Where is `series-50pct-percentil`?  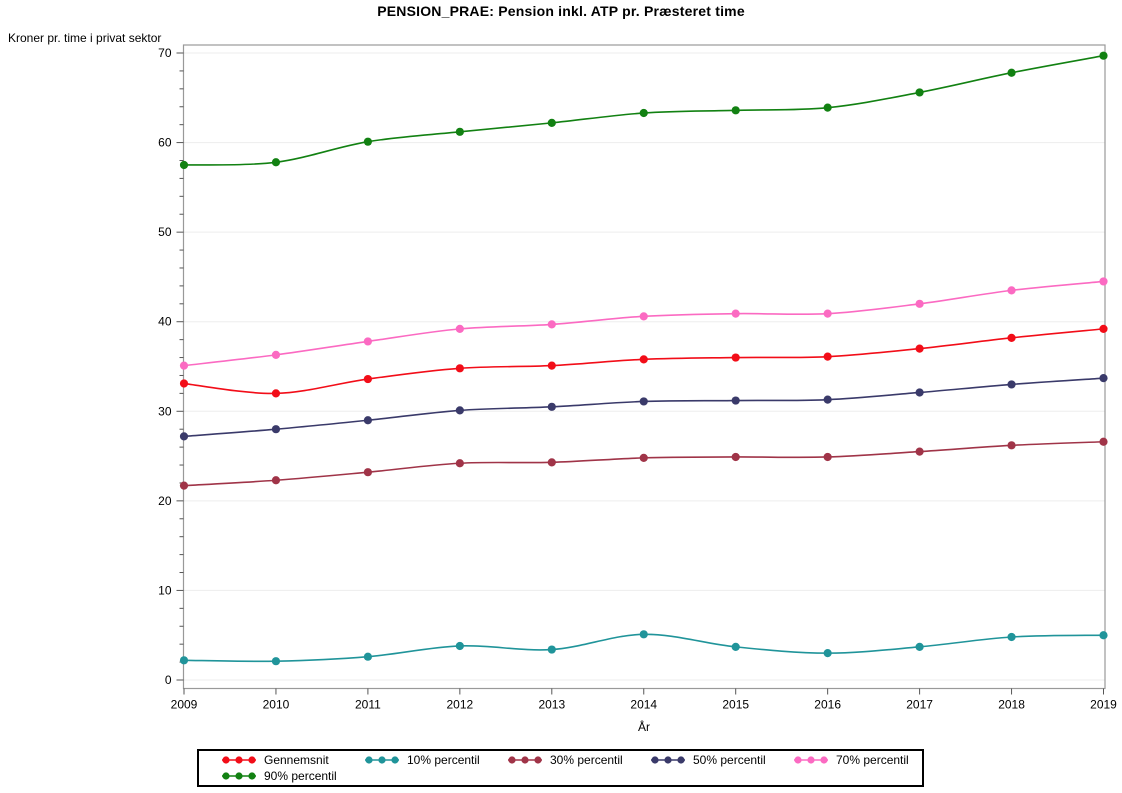 series-50pct-percentil is located at coordinates (643, 407).